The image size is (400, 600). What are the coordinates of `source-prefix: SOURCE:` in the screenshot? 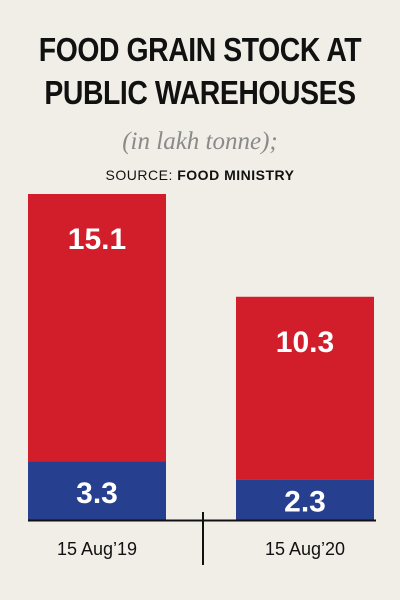 It's located at (139, 175).